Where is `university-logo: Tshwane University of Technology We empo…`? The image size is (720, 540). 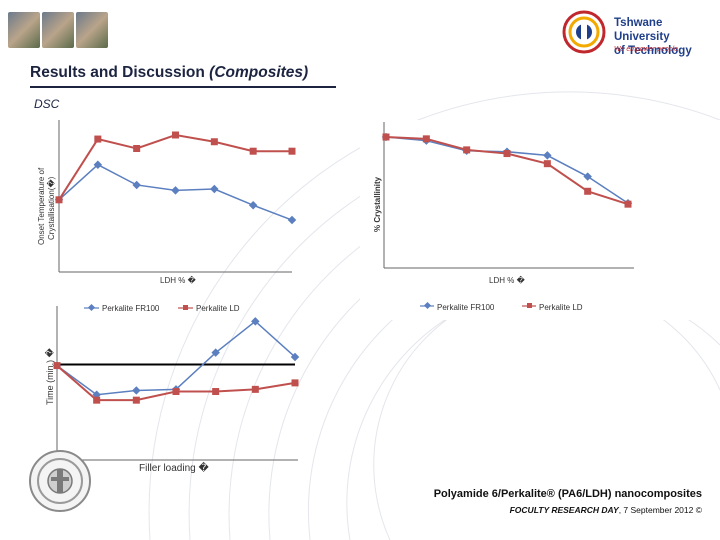 university-logo: Tshwane University of Technology We empo… is located at coordinates (637, 36).